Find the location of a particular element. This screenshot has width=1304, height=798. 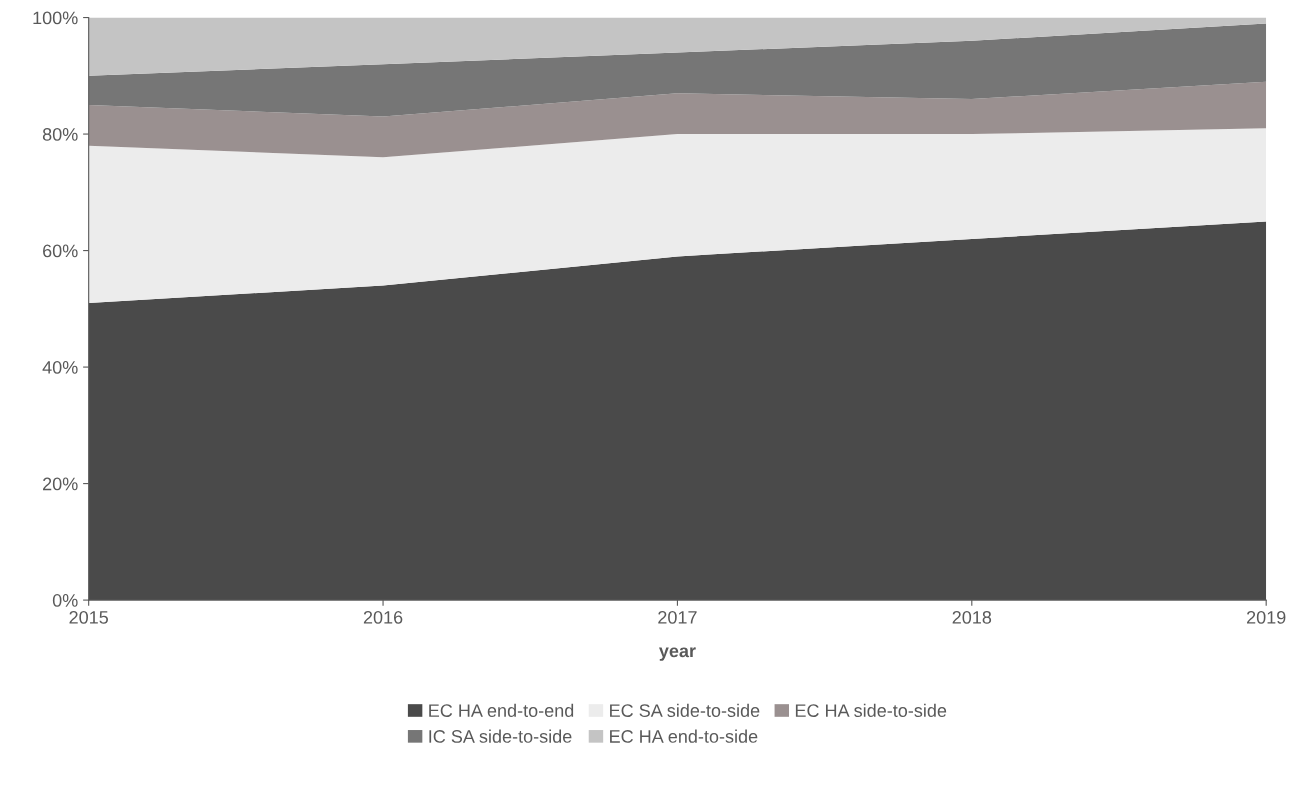

y-tick-label: 60% is located at coordinates (60, 251).